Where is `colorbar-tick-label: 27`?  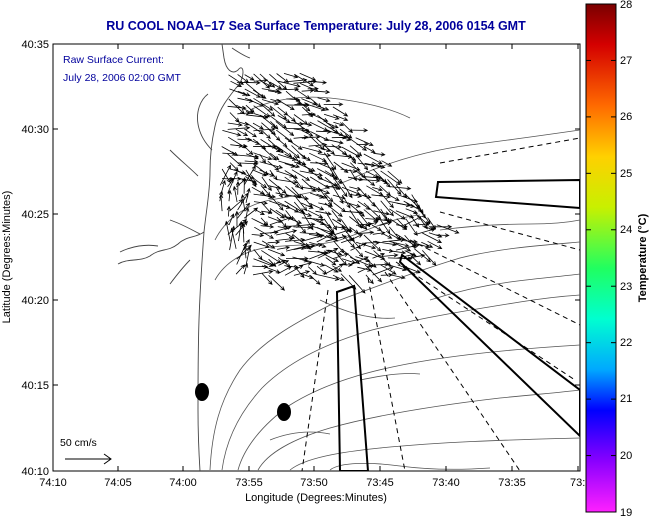 colorbar-tick-label: 27 is located at coordinates (626, 61).